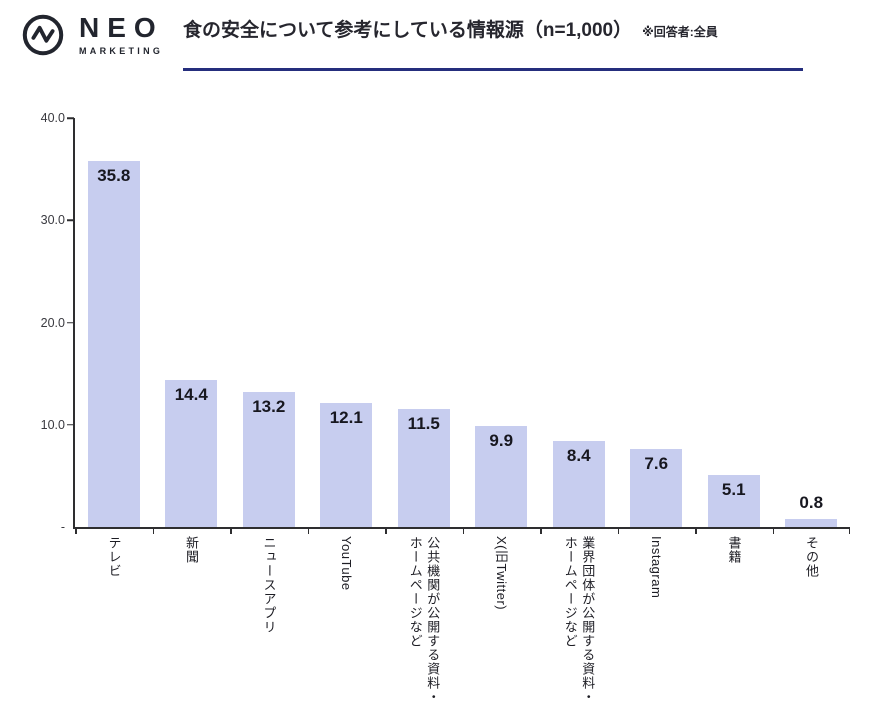  Describe the element at coordinates (502, 573) in the screenshot. I see `category-label-text: X(旧Twitter)` at that location.